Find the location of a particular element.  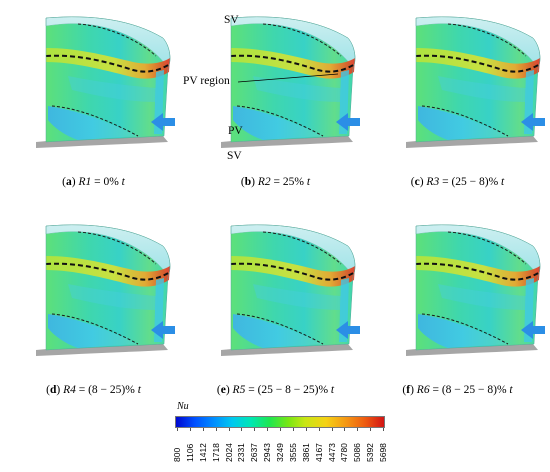

caption-a: (a) R1 = 0% t is located at coordinates (93, 182).